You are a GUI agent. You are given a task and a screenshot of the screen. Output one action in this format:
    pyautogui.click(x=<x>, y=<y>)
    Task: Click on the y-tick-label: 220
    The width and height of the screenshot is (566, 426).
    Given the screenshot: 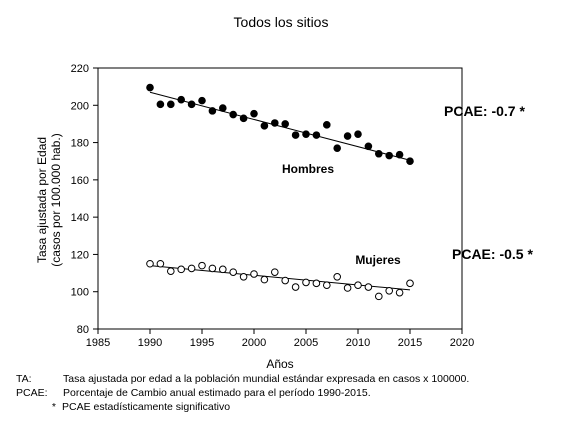 What is the action you would take?
    pyautogui.click(x=80, y=69)
    